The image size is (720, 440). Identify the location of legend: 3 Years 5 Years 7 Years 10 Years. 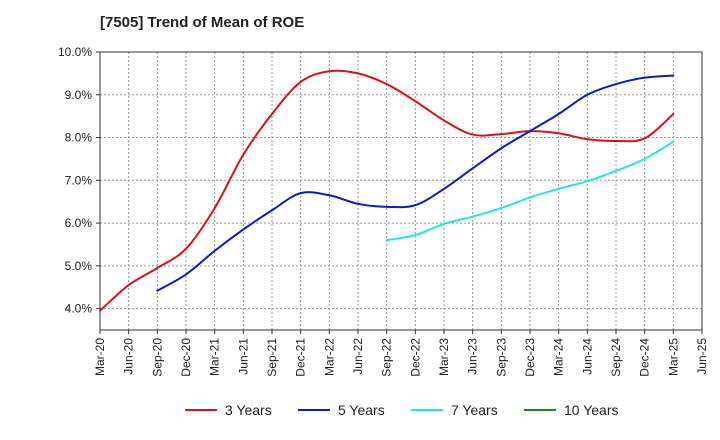
(360, 414).